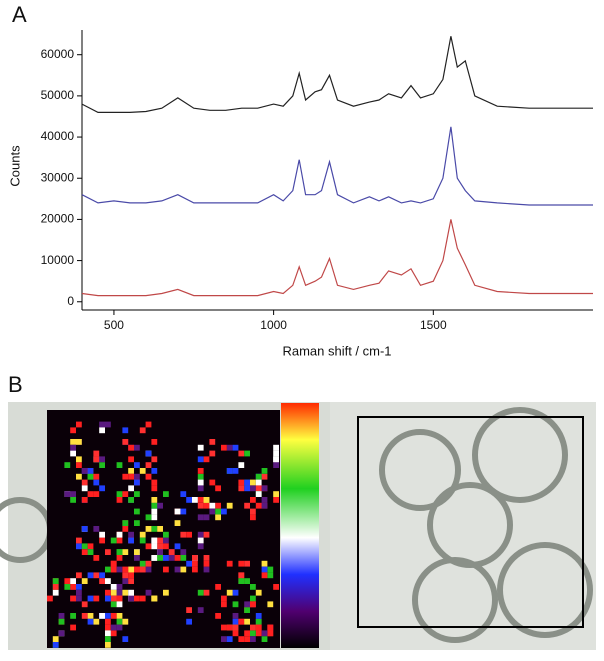  Describe the element at coordinates (114, 325) in the screenshot. I see `x-tick-label: 500` at that location.